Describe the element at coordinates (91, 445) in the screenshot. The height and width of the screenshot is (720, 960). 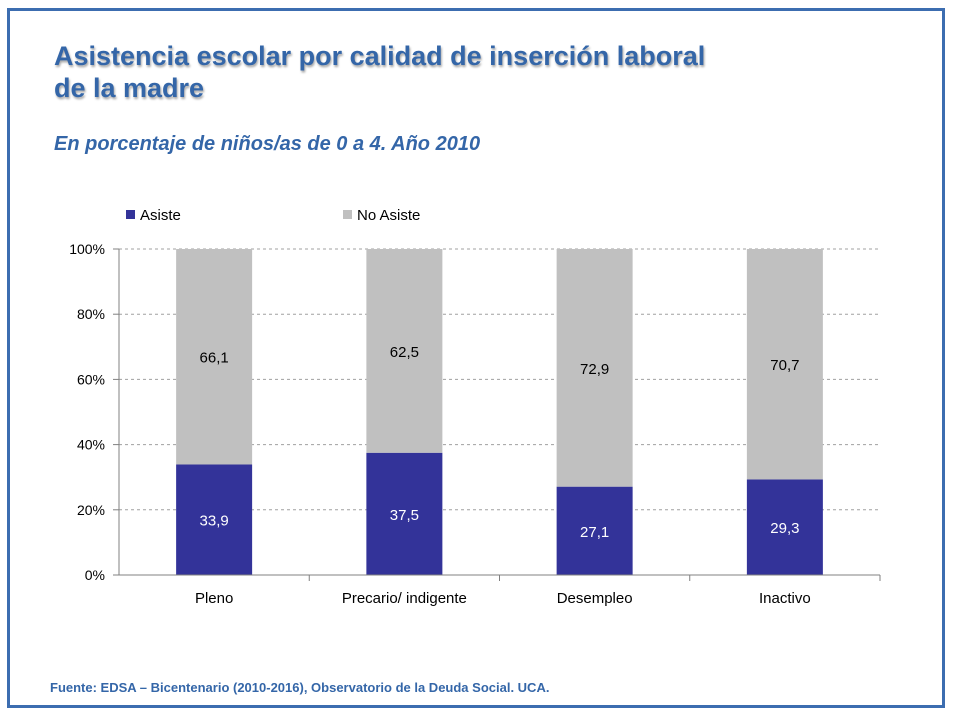
I see `y-tick-label: 40%` at that location.